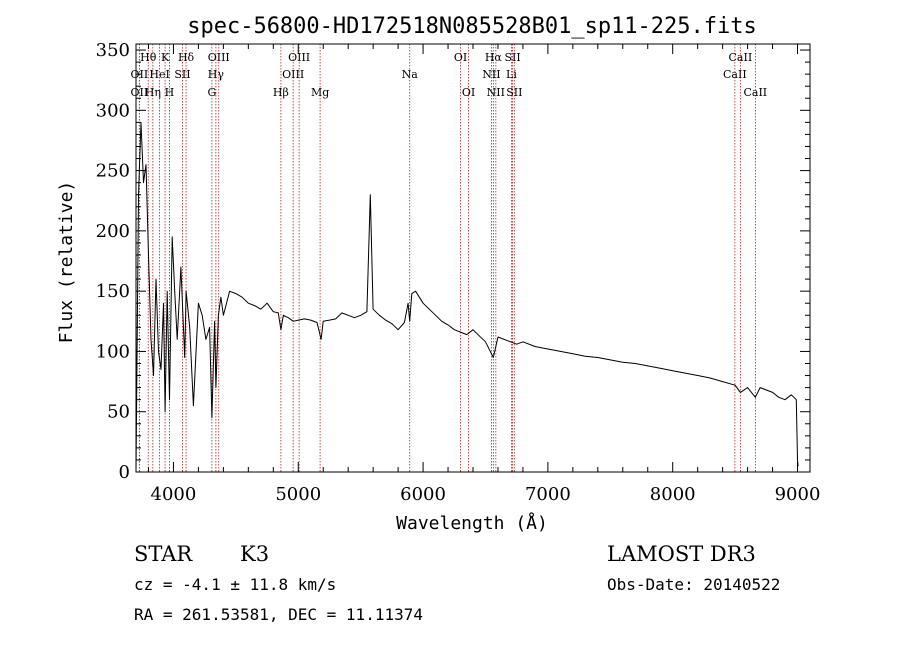  Describe the element at coordinates (219, 57) in the screenshot. I see `line-label-9: OIII` at that location.